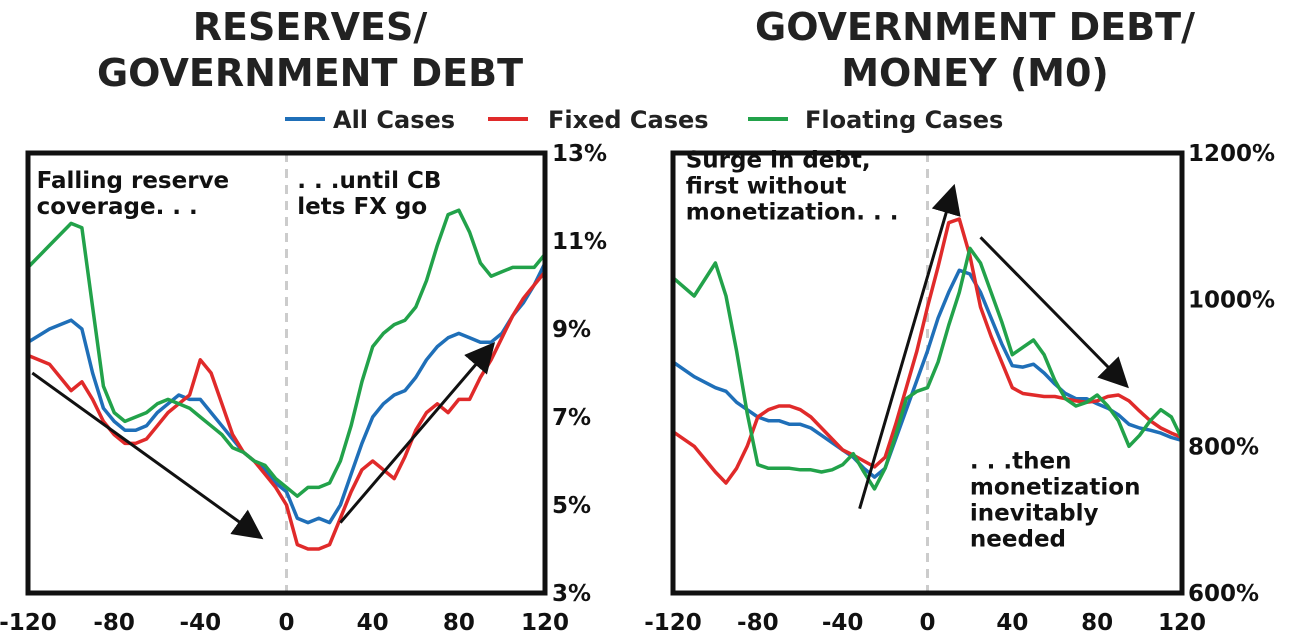 The height and width of the screenshot is (638, 1290). I want to click on chart-0-x-tick-label: -80, so click(114, 623).